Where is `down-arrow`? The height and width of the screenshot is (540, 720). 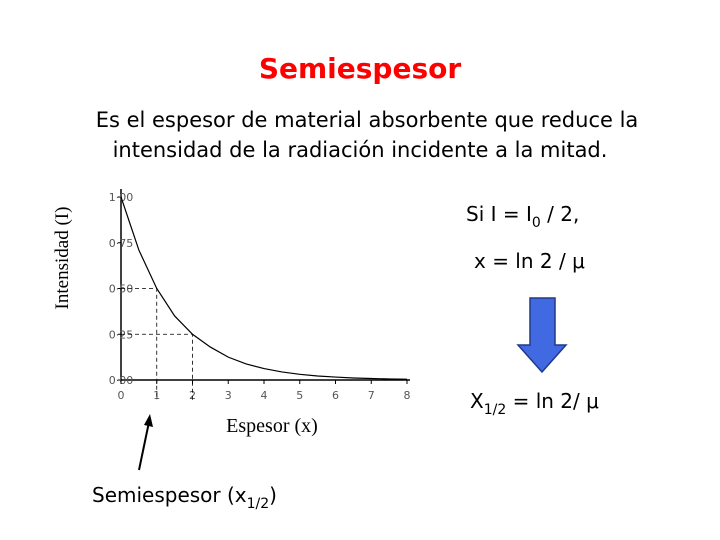 down-arrow is located at coordinates (542, 335).